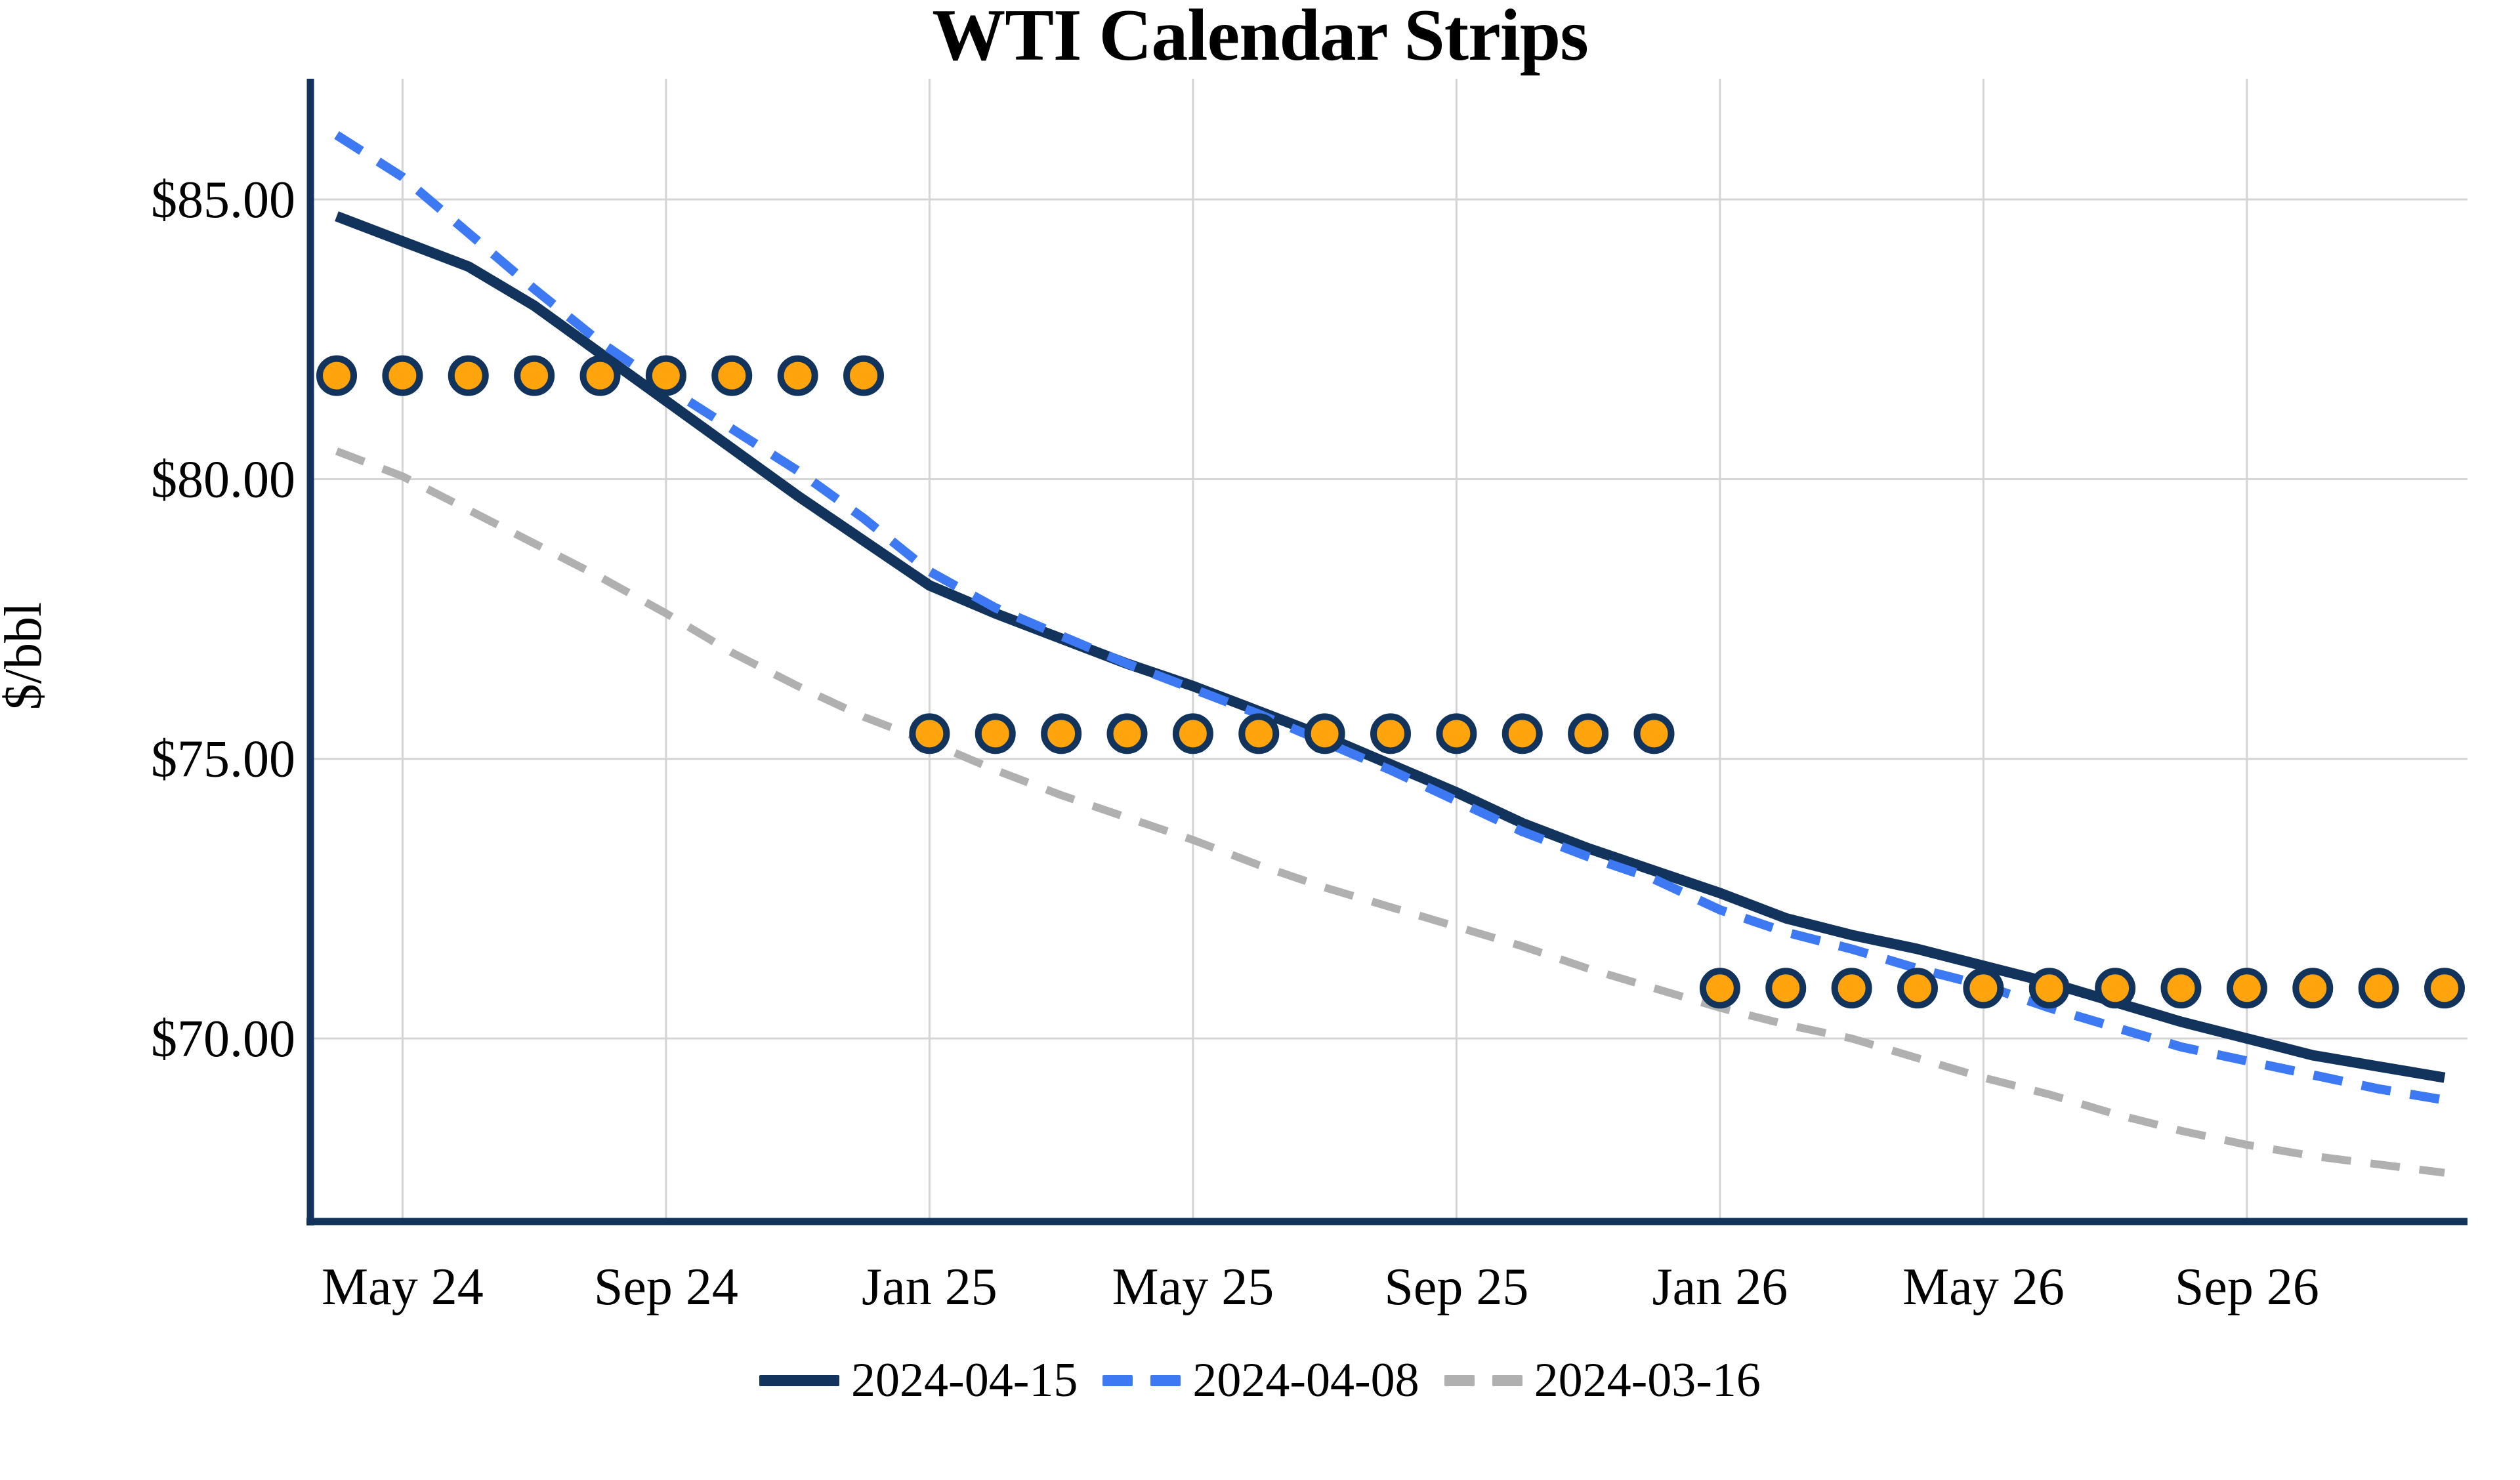 This screenshot has width=2520, height=1480. I want to click on chart-legend: 2024-04-15 2024-04-08 2024-03-16, so click(1260, 1380).